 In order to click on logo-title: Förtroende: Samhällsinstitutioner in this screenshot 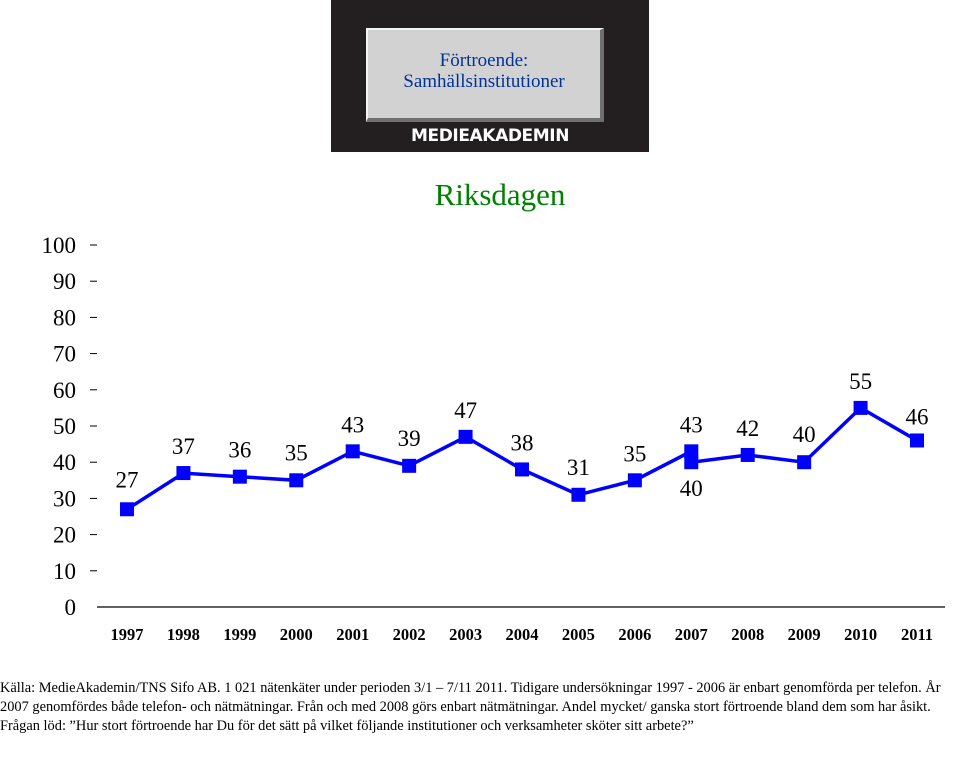, I will do `click(484, 71)`.